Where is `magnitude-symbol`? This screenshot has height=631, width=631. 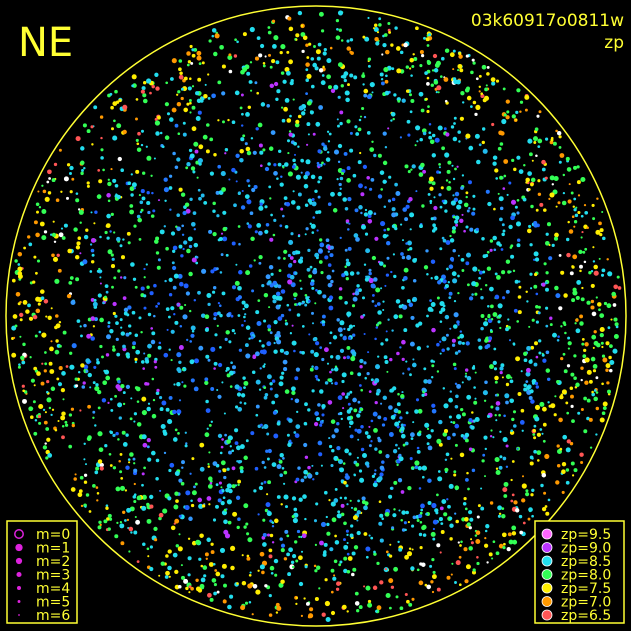
magnitude-symbol is located at coordinates (19, 574).